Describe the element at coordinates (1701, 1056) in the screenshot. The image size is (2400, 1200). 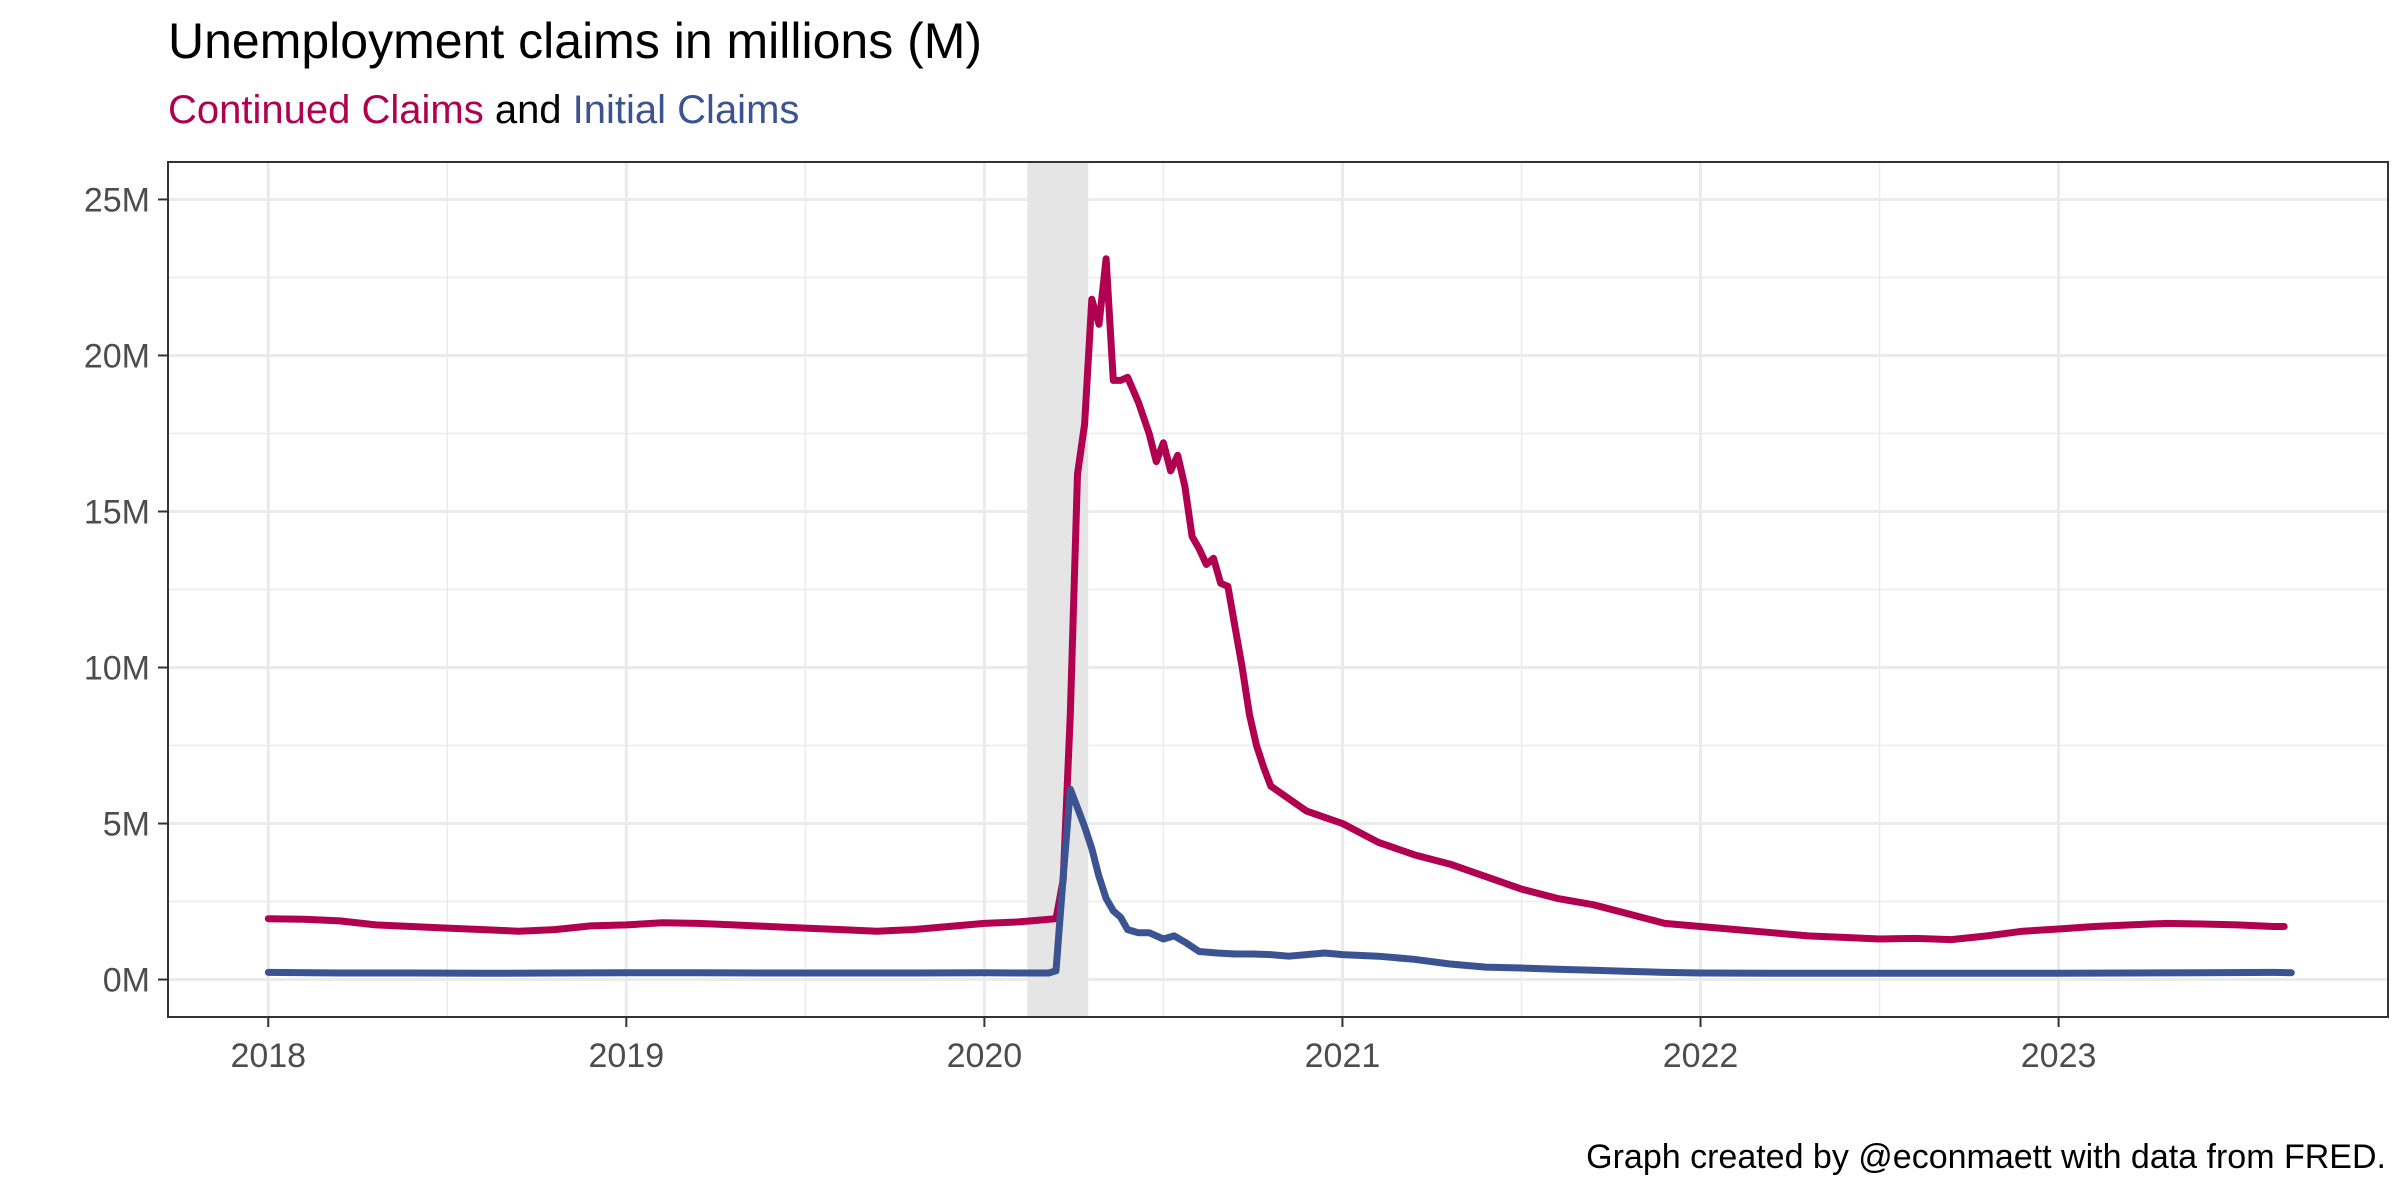
I see `x-tick-label: 2022` at that location.